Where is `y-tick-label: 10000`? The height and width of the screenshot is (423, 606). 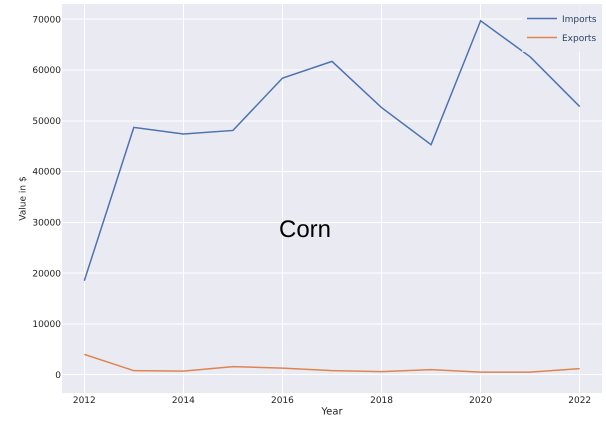
y-tick-label: 10000 is located at coordinates (47, 325).